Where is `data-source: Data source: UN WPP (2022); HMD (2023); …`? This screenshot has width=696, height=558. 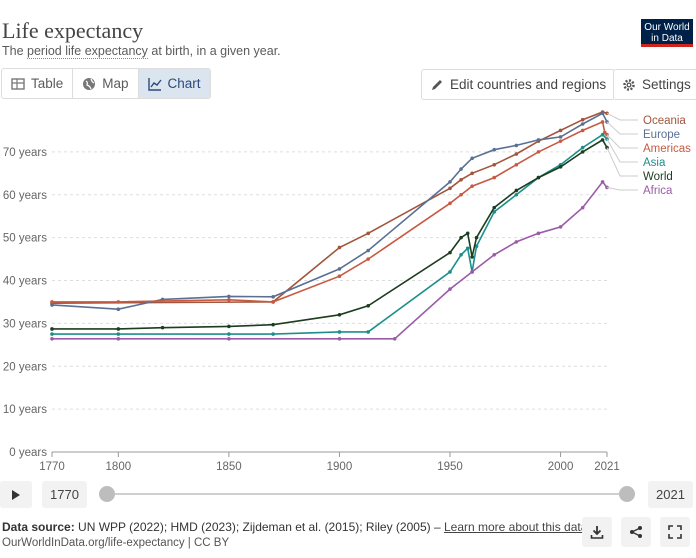
data-source: Data source: UN WPP (2022); HMD (2023); … is located at coordinates (295, 527).